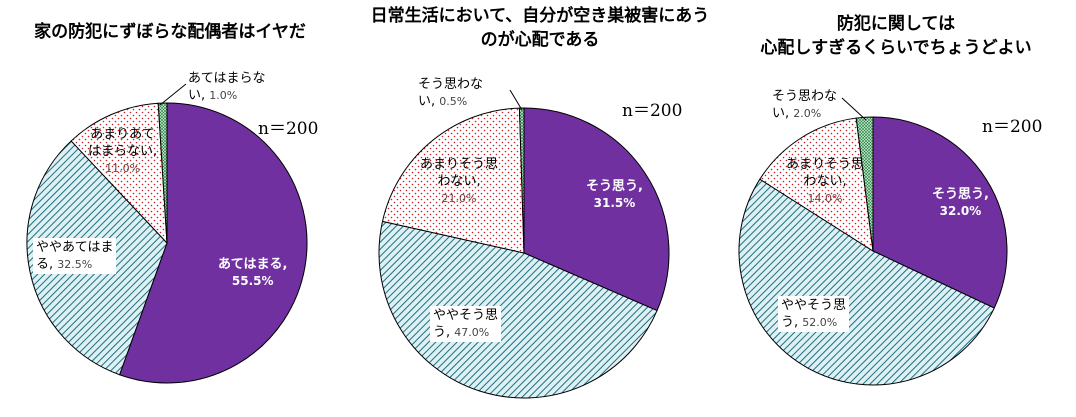 The image size is (1076, 417). I want to click on slice-label-text: る,, so click(45, 264).